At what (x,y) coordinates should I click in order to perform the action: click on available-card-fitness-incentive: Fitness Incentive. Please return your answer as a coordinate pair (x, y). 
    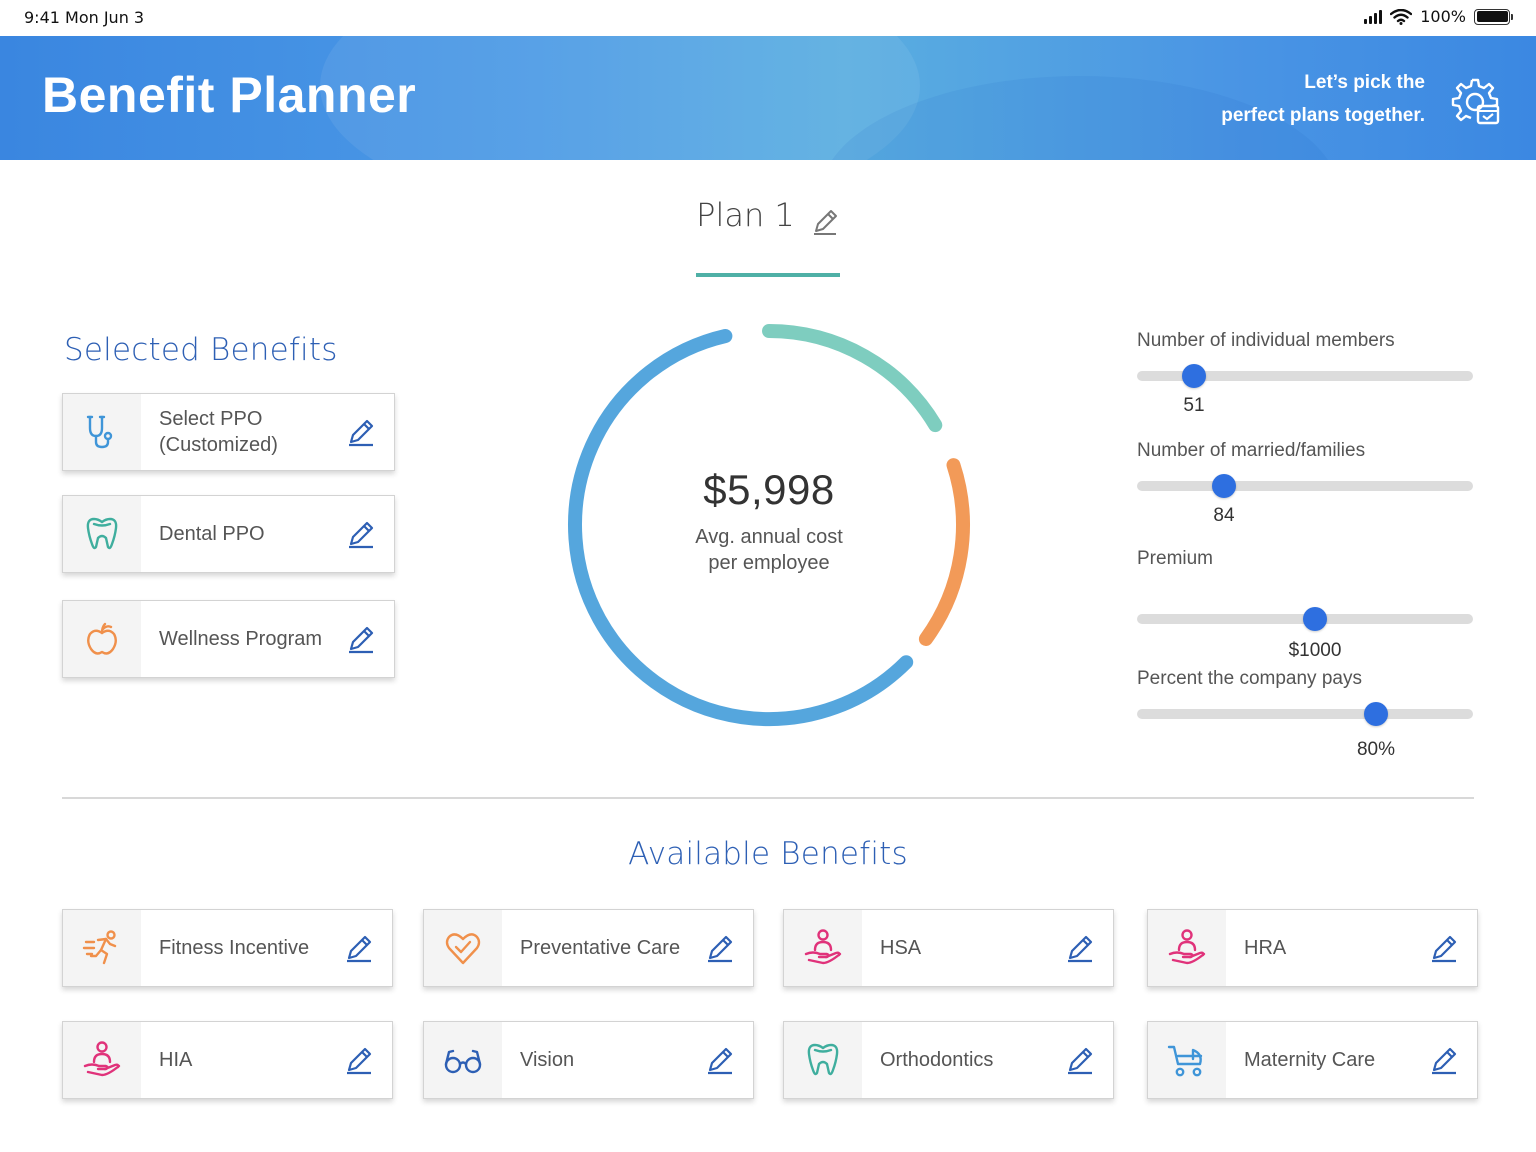
    Looking at the image, I should click on (227, 948).